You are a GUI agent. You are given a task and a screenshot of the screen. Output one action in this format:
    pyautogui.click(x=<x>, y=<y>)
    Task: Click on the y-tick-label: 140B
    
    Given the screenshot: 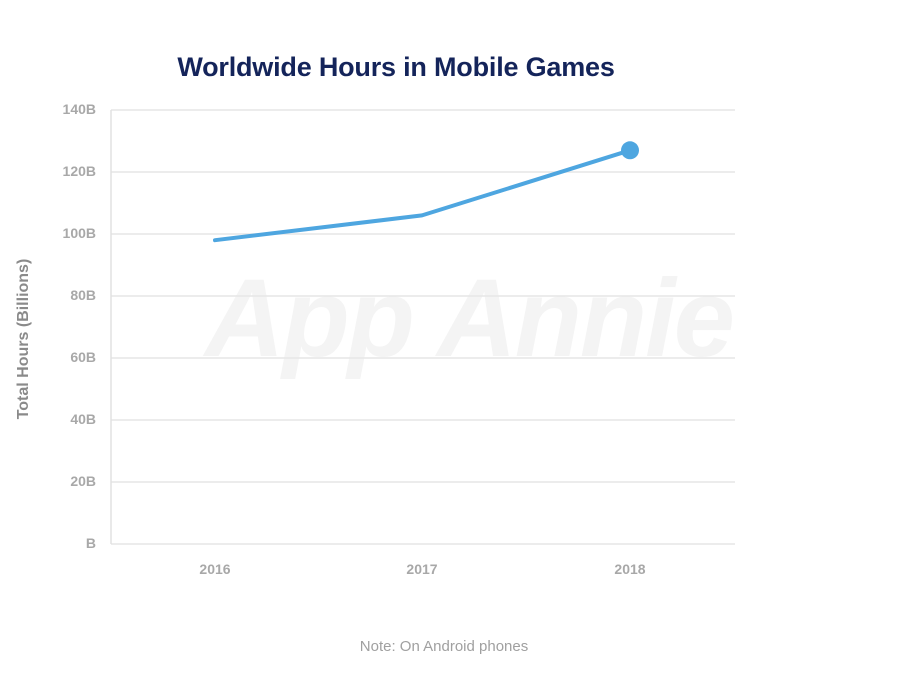 What is the action you would take?
    pyautogui.click(x=79, y=109)
    